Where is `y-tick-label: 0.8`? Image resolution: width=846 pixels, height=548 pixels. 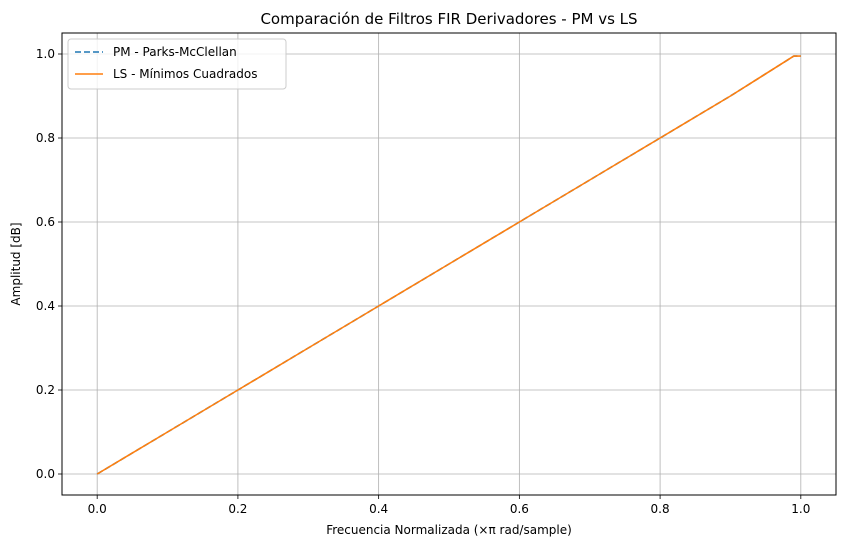 y-tick-label: 0.8 is located at coordinates (45, 138).